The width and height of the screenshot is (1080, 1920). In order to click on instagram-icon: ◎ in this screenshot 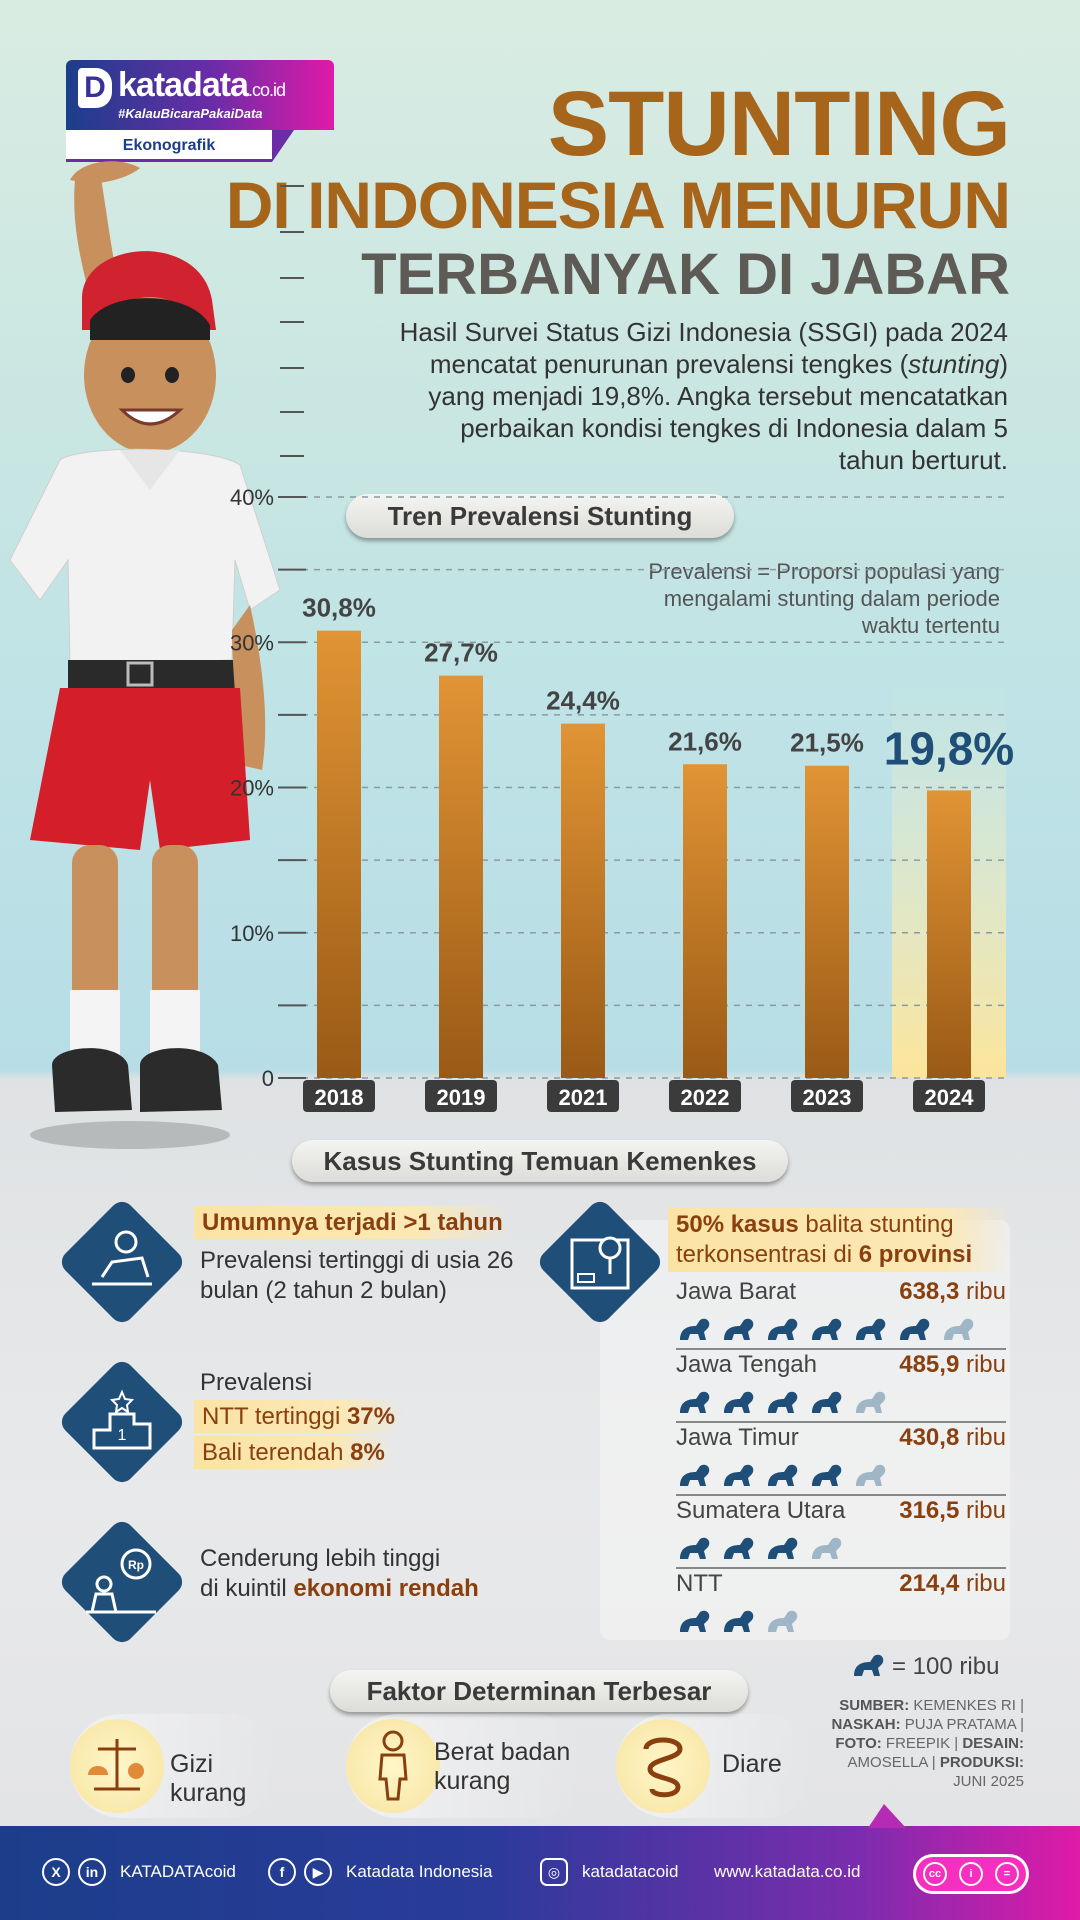, I will do `click(554, 1872)`.